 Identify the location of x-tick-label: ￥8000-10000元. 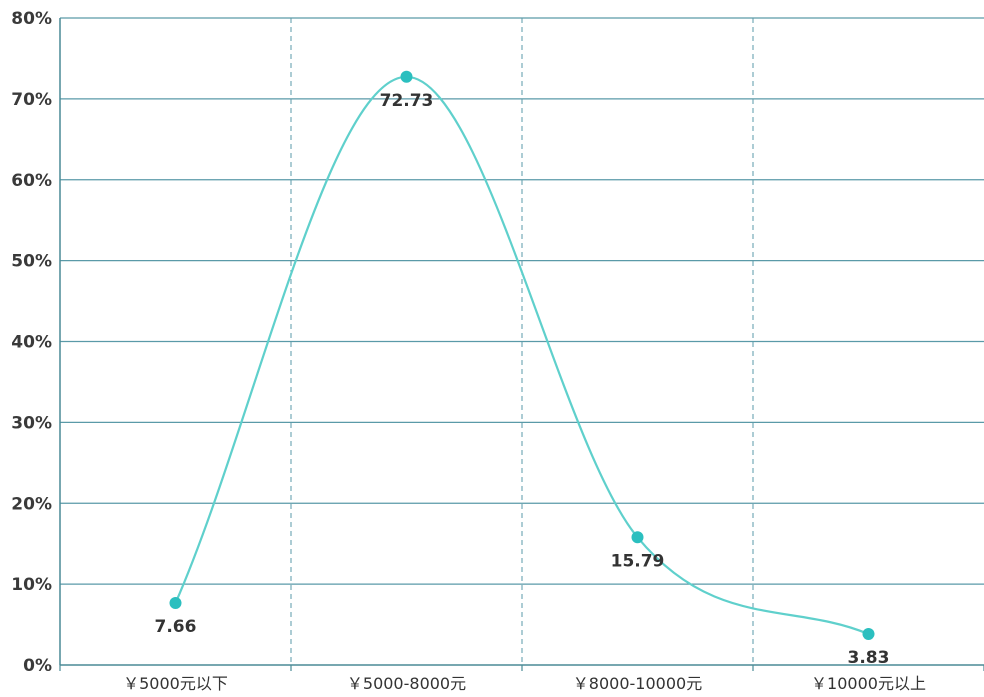
(637, 683).